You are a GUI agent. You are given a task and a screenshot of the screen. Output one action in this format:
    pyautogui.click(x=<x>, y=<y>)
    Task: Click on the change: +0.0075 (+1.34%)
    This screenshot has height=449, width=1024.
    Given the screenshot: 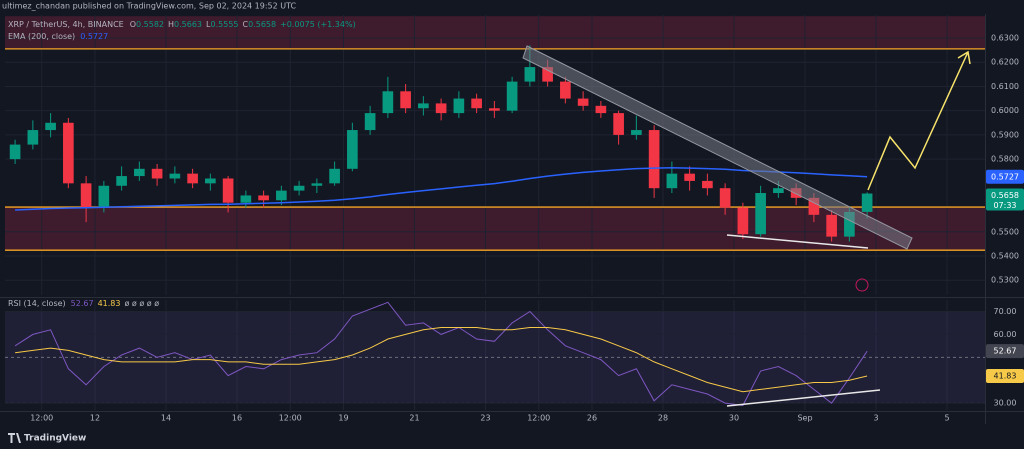 What is the action you would take?
    pyautogui.click(x=318, y=24)
    